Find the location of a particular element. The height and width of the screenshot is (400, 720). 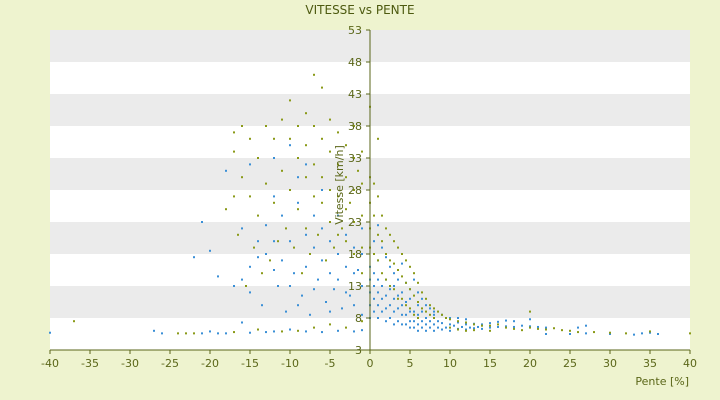

x-tick-label: 5 is located at coordinates (410, 363).